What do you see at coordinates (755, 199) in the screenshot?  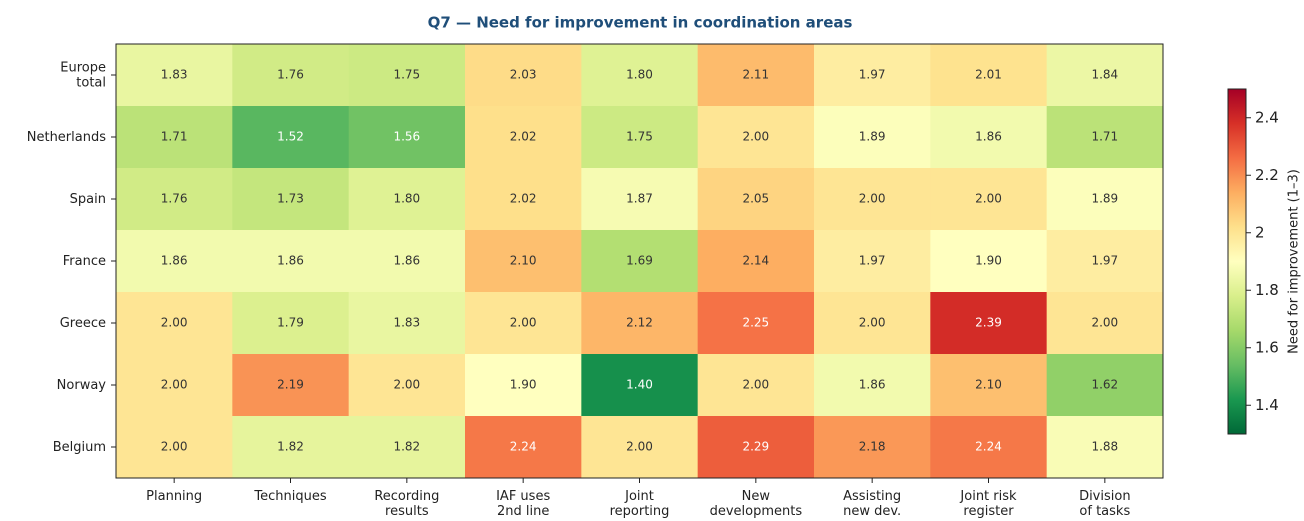 I see `cell-label: 2.05` at bounding box center [755, 199].